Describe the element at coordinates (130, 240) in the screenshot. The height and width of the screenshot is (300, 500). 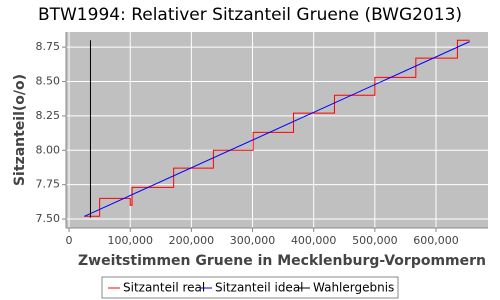
I see `x-tick-label: 100,000` at that location.